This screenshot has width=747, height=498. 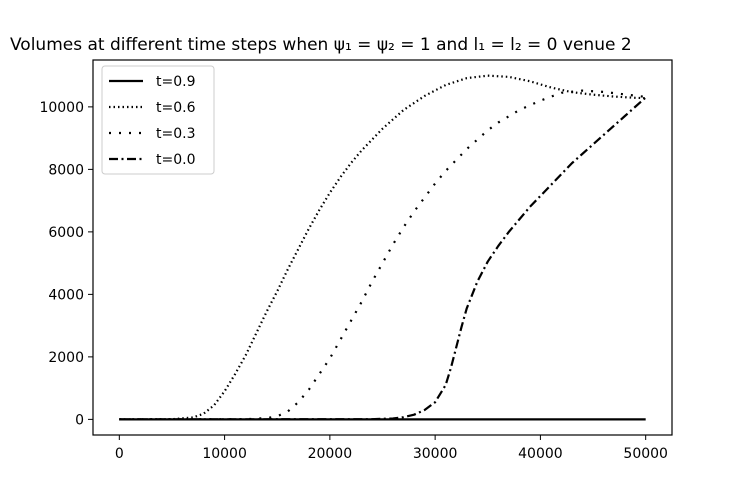 I want to click on x-tick-label: 30000, so click(x=435, y=454).